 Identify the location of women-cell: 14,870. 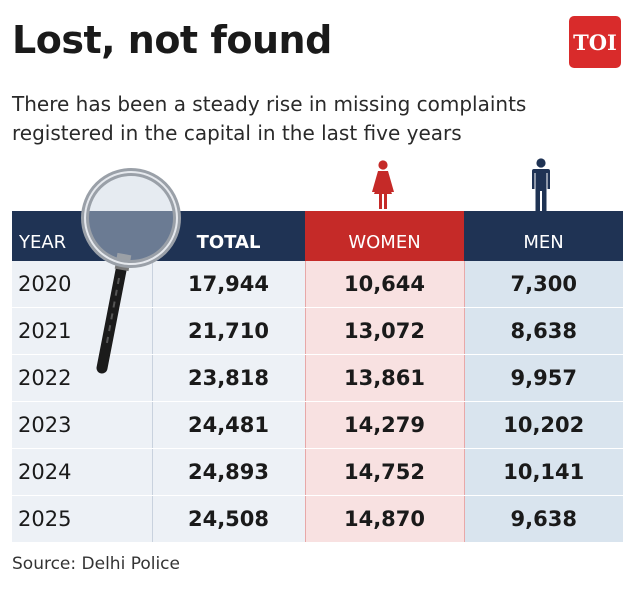
(384, 519).